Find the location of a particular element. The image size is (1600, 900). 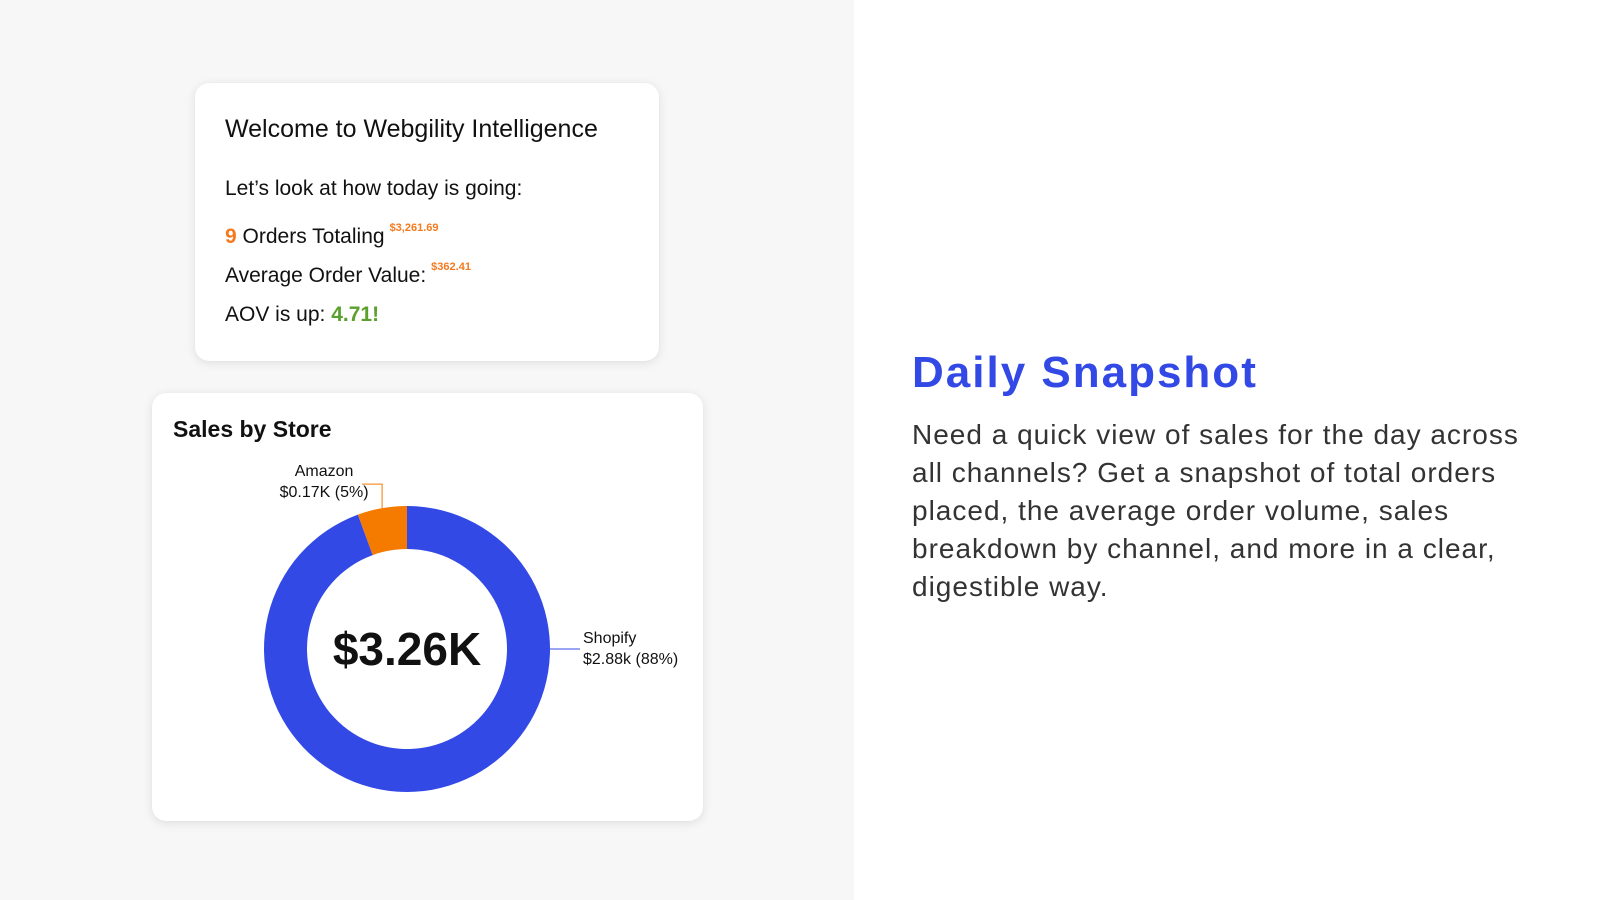

welcome-title: Welcome to Webgility Intelligence is located at coordinates (411, 129).